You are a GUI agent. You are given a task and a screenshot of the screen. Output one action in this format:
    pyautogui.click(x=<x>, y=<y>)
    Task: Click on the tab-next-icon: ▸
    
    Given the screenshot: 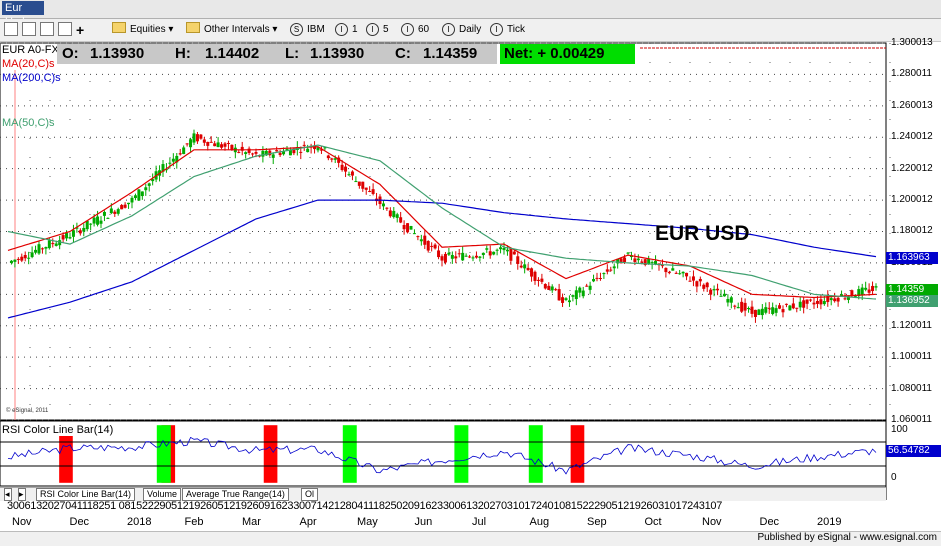 What is the action you would take?
    pyautogui.click(x=22, y=494)
    